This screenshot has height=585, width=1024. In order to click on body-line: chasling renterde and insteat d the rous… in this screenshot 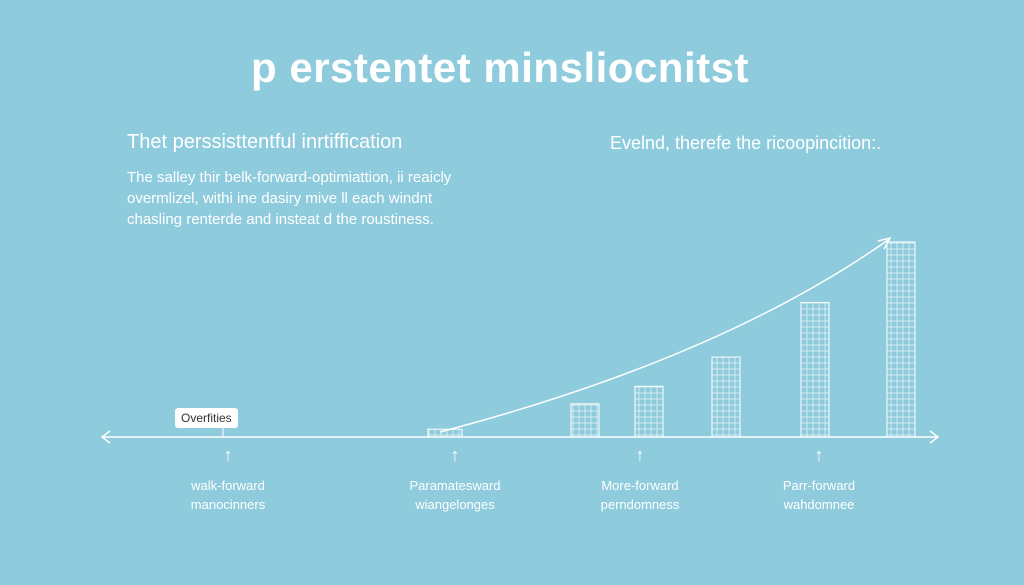, I will do `click(280, 219)`.